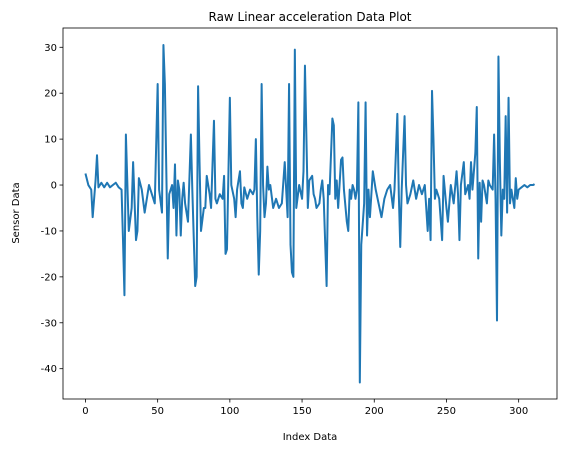 The height and width of the screenshot is (453, 574). I want to click on x-tick-label: 150, so click(302, 411).